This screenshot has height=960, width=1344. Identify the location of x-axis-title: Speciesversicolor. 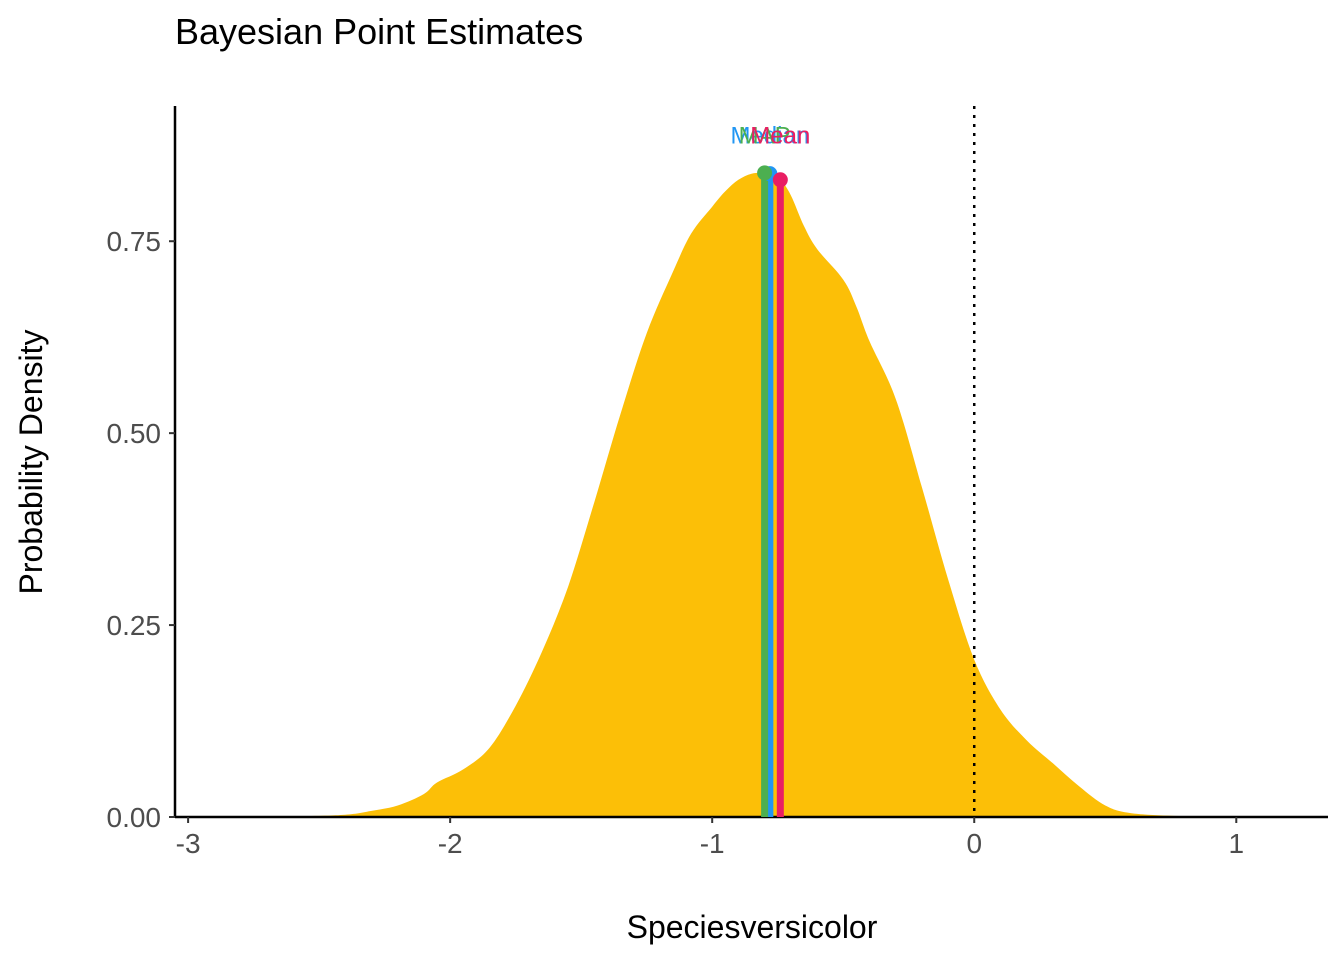
(752, 927).